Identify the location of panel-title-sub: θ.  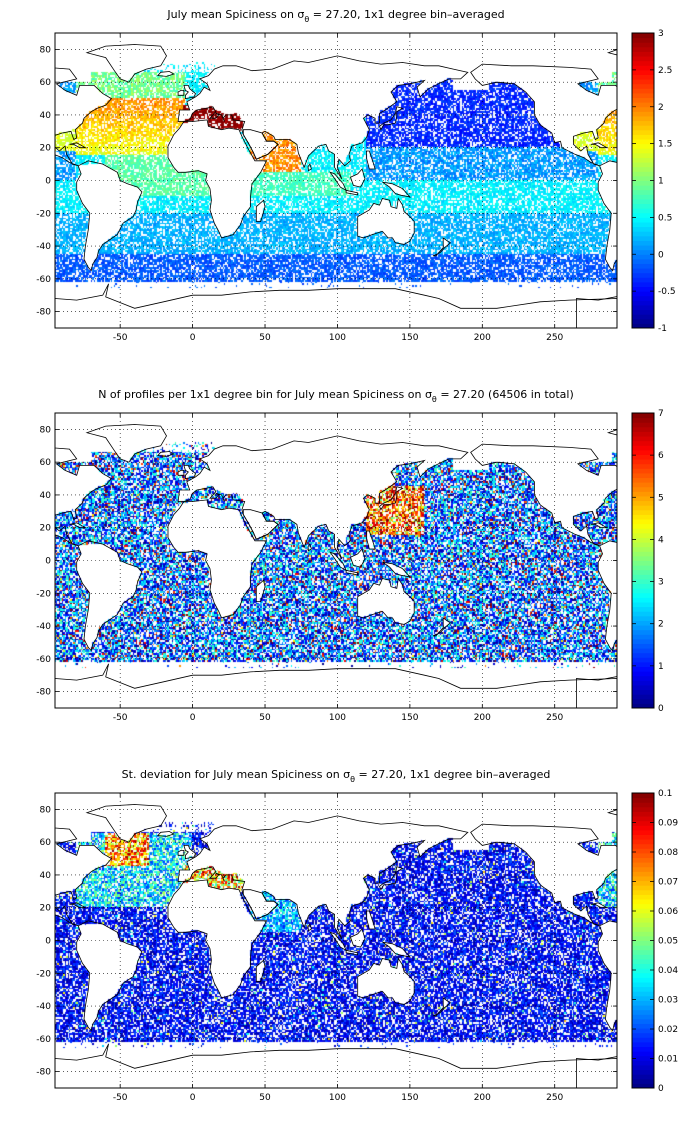
(352, 779).